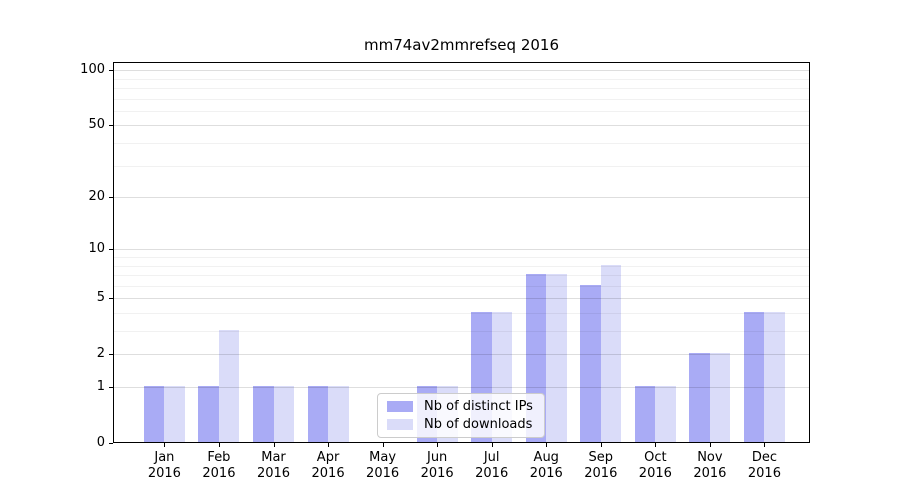 This screenshot has width=900, height=500. What do you see at coordinates (96, 125) in the screenshot?
I see `y-tick-label: 50` at bounding box center [96, 125].